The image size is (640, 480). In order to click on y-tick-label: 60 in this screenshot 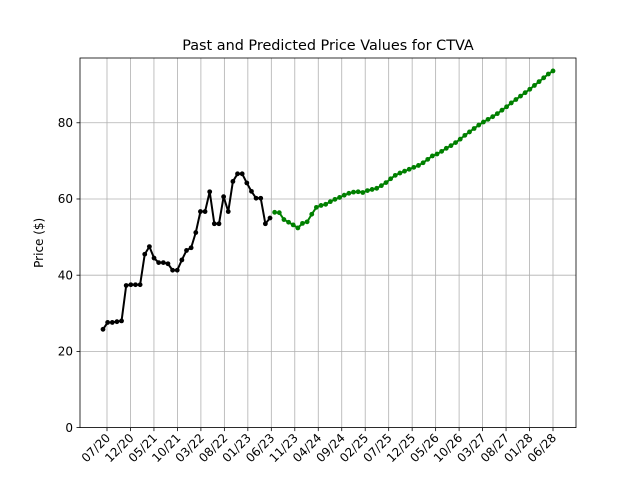, I will do `click(65, 199)`.